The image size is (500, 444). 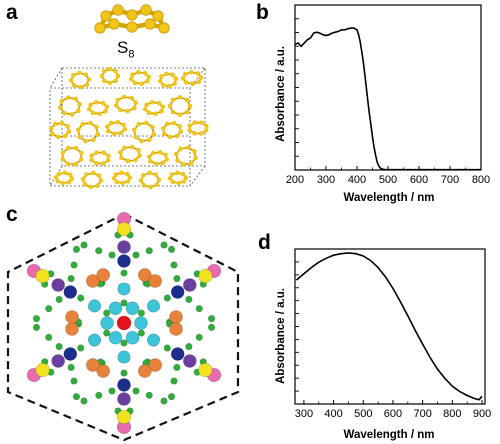 What do you see at coordinates (128, 128) in the screenshot?
I see `sulfur-rings` at bounding box center [128, 128].